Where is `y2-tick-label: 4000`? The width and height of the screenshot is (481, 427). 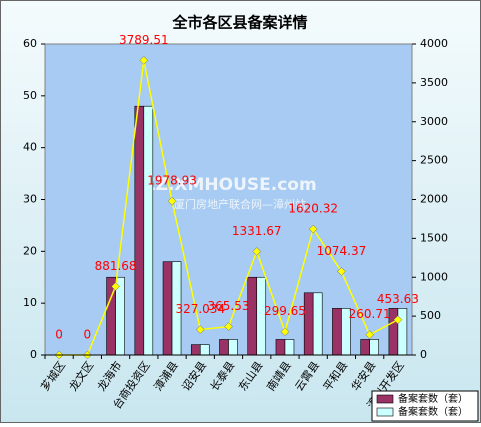 y2-tick-label: 4000 is located at coordinates (434, 43).